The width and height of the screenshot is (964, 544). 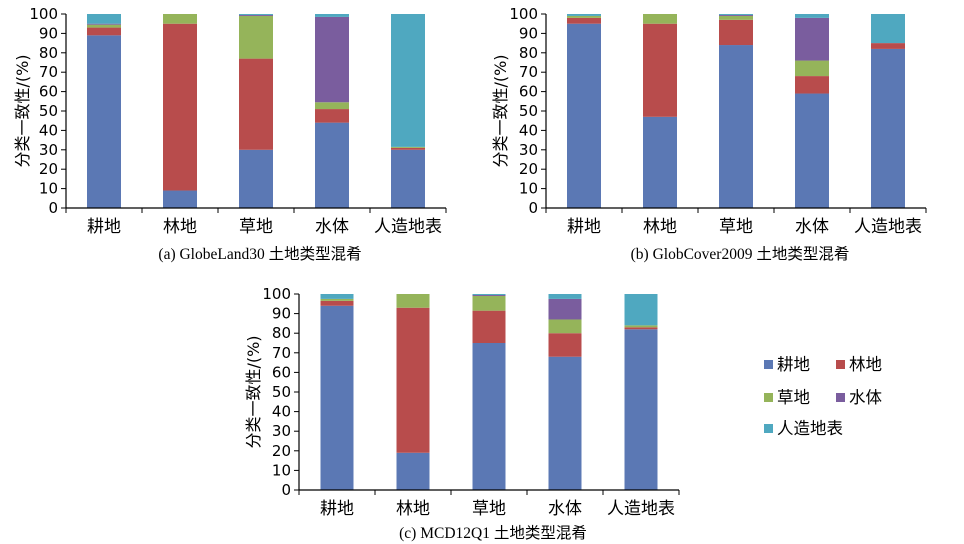 What do you see at coordinates (408, 227) in the screenshot?
I see `x-category-label: 人造地表` at bounding box center [408, 227].